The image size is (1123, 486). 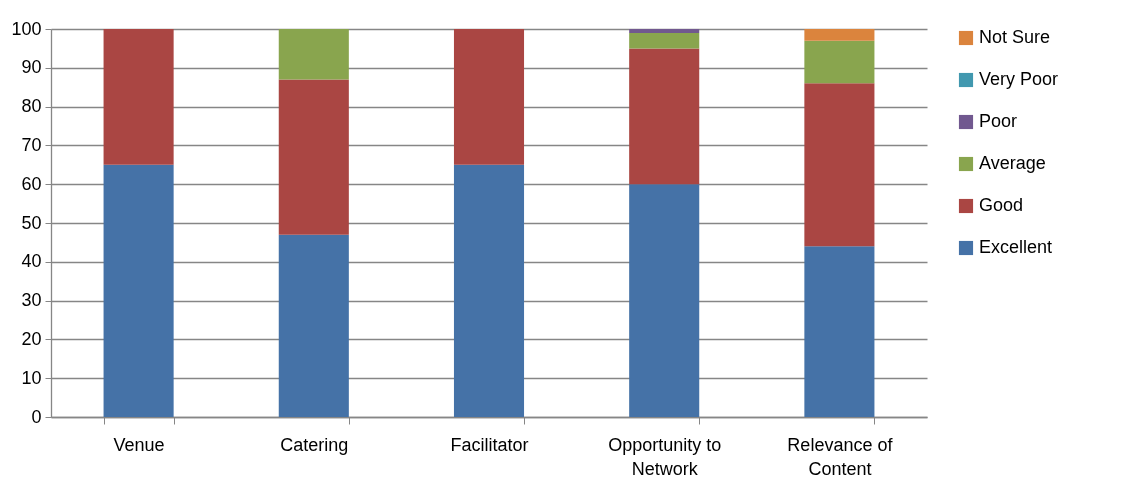 I want to click on legend-label: Good, so click(x=1001, y=205).